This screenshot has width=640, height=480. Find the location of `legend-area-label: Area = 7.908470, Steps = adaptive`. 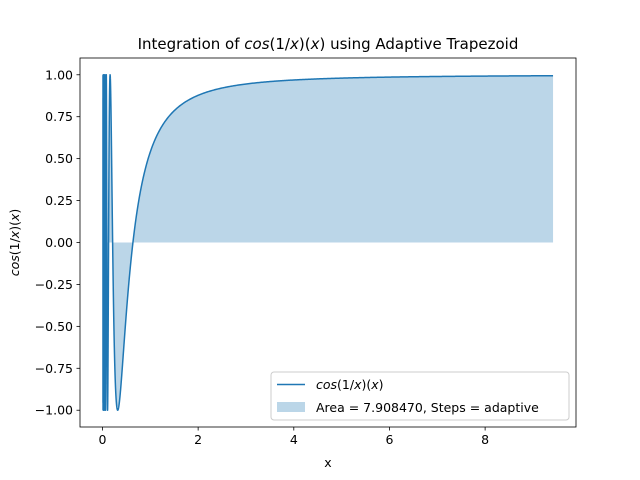

legend-area-label: Area = 7.908470, Steps = adaptive is located at coordinates (427, 407).